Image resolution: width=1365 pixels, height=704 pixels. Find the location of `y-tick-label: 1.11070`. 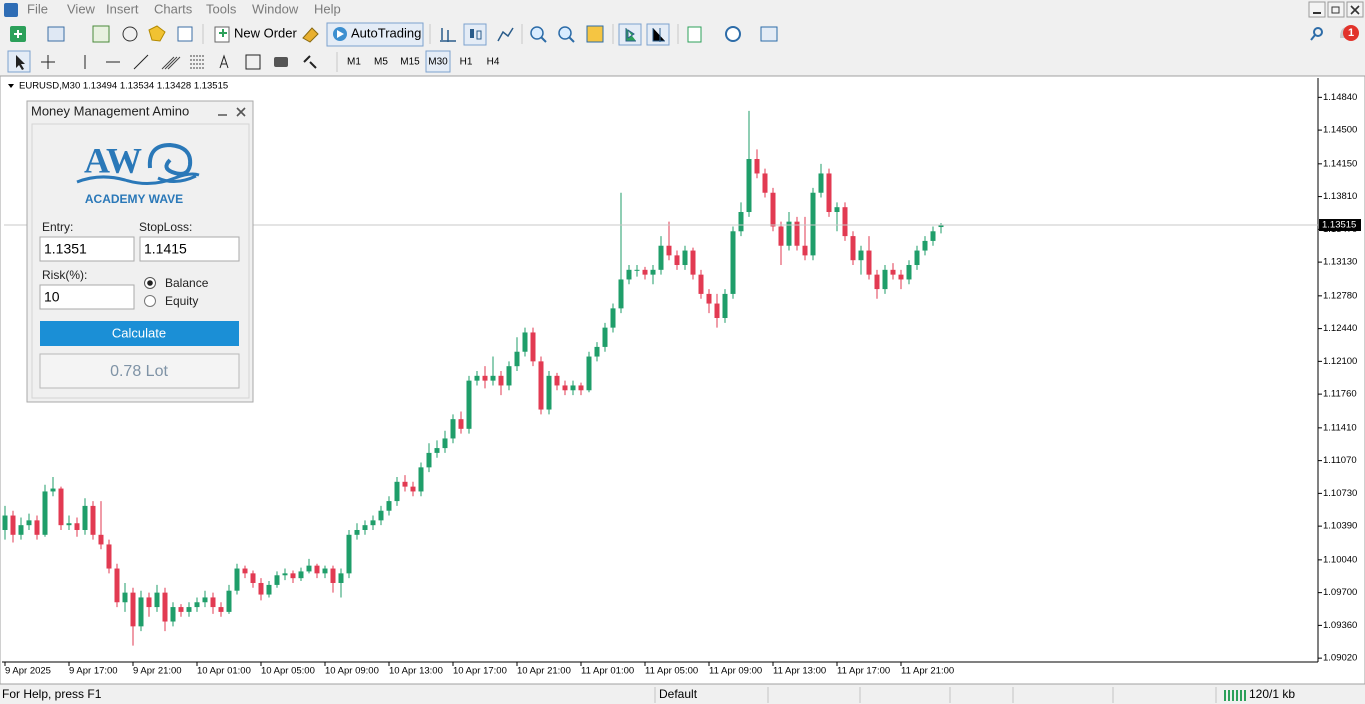

y-tick-label: 1.11070 is located at coordinates (1340, 460).